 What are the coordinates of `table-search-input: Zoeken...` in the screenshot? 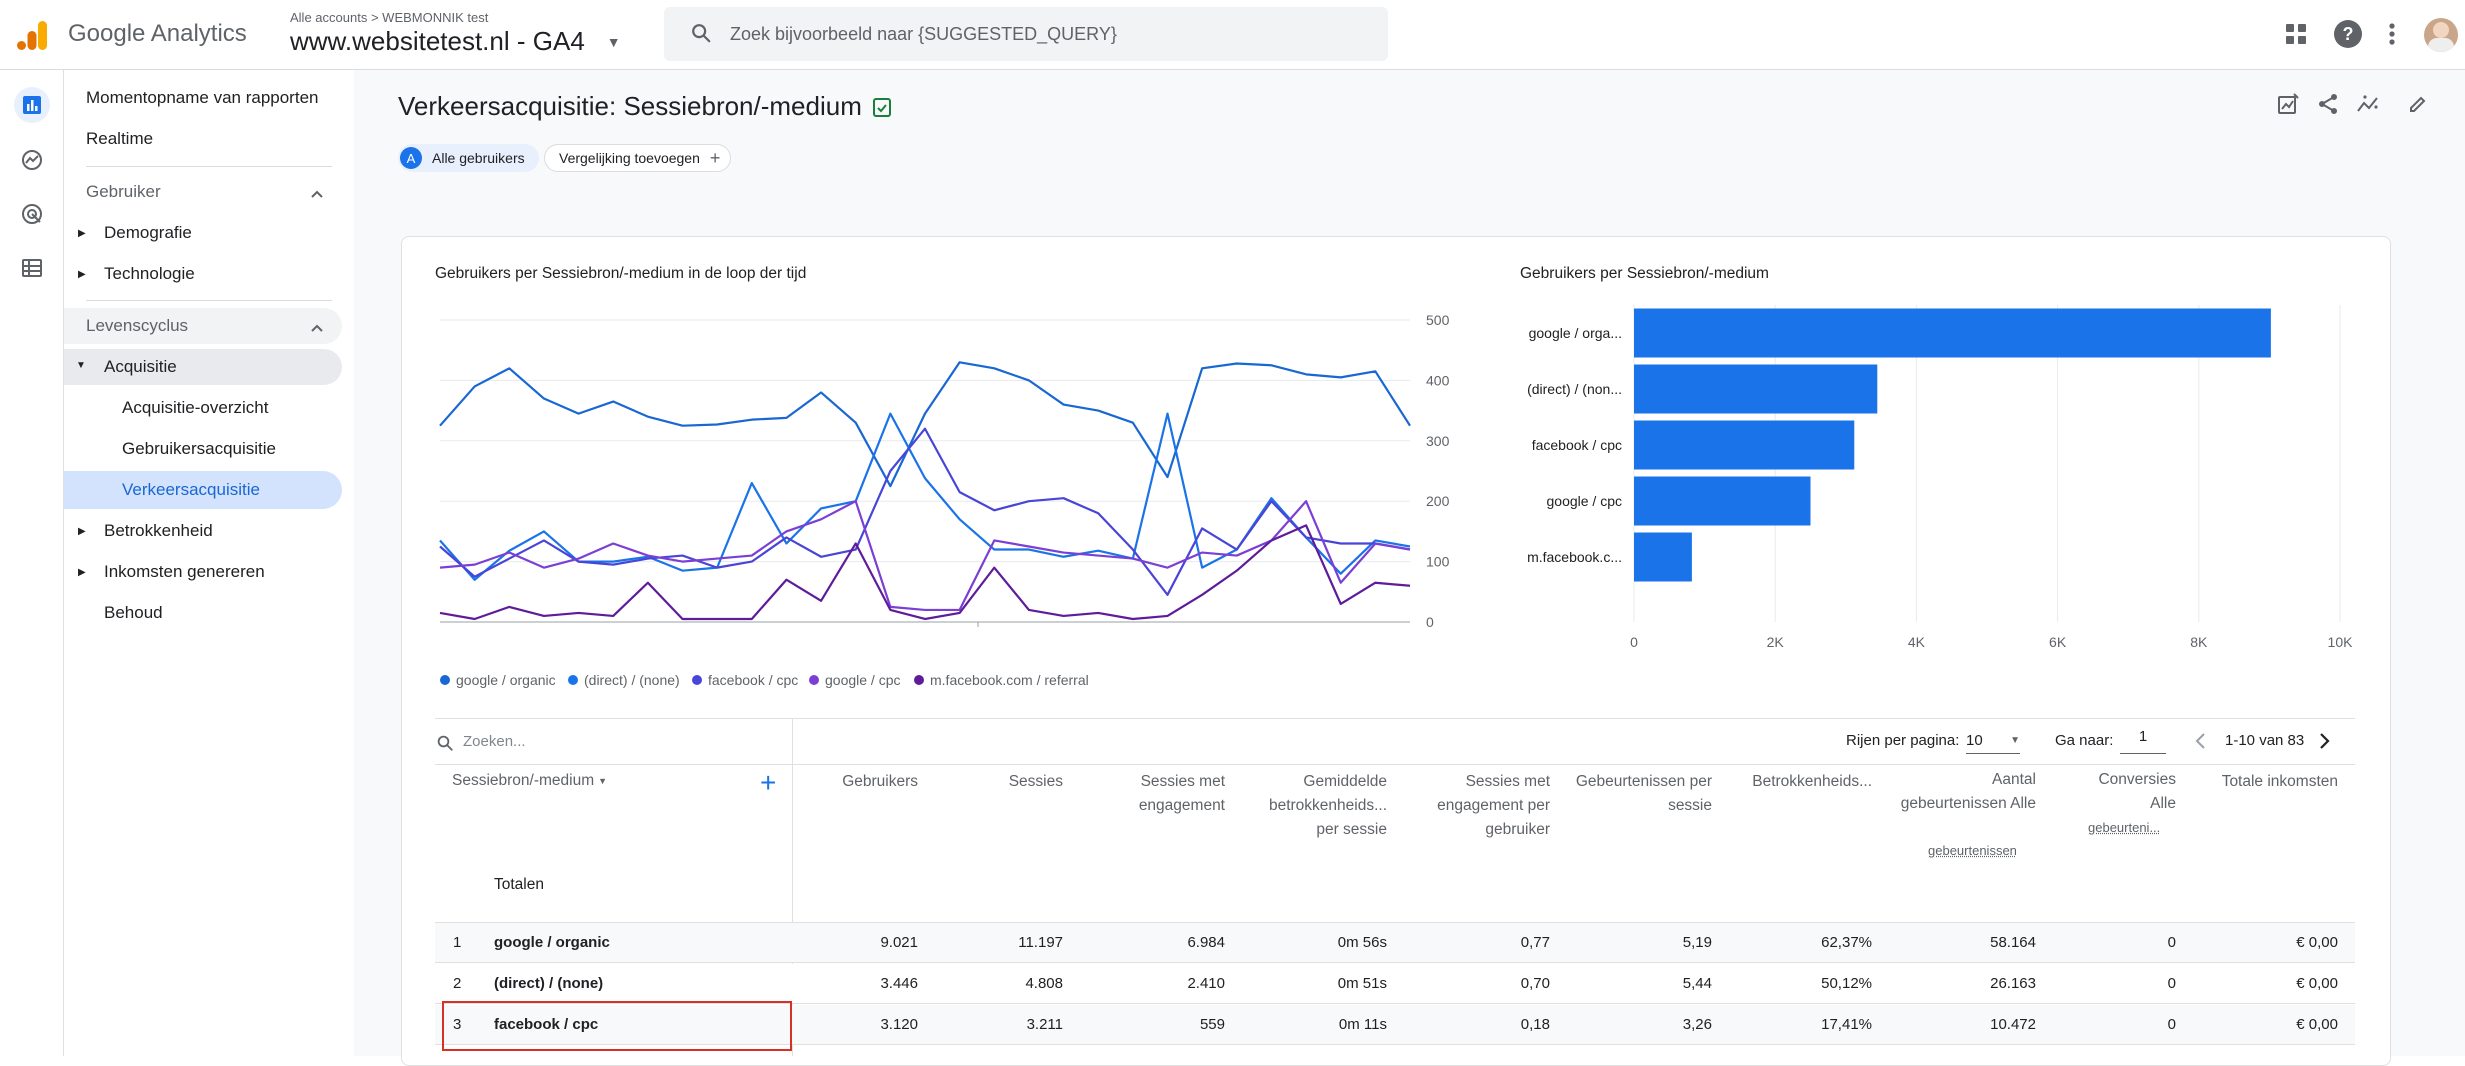 It's located at (494, 741).